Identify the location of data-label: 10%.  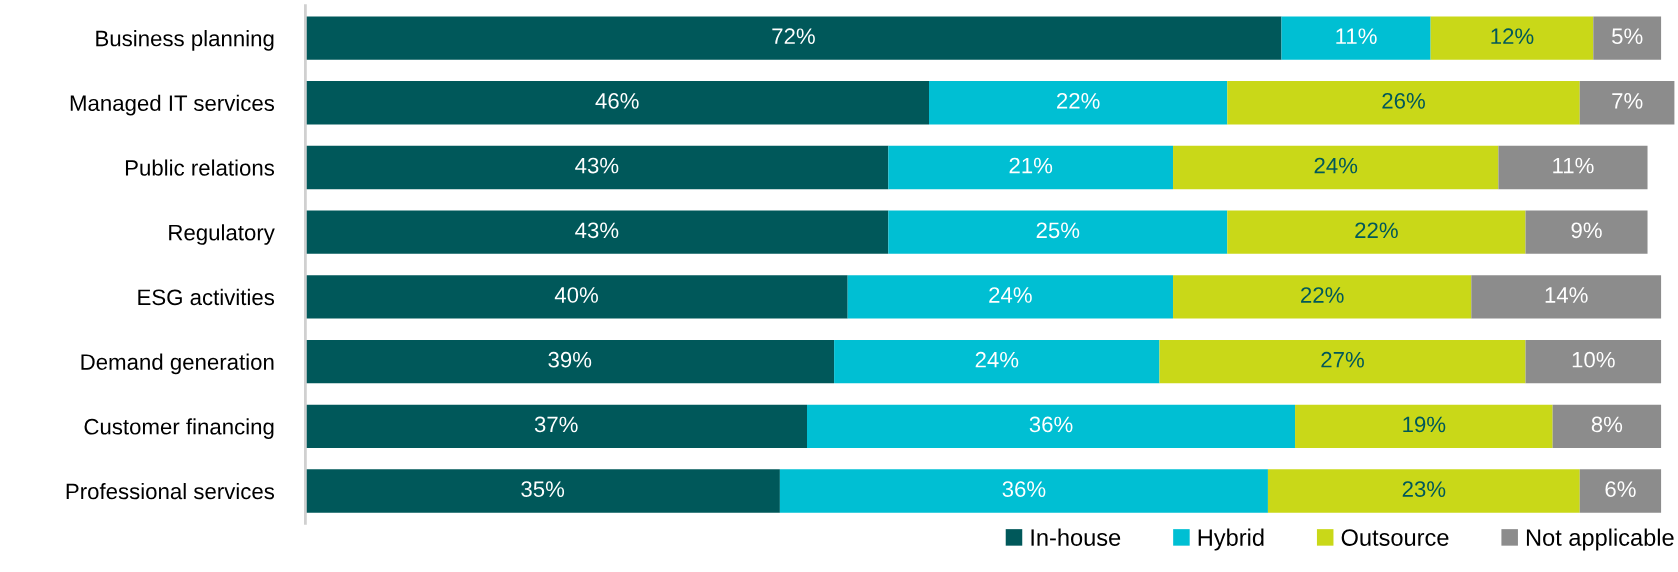
(1593, 359).